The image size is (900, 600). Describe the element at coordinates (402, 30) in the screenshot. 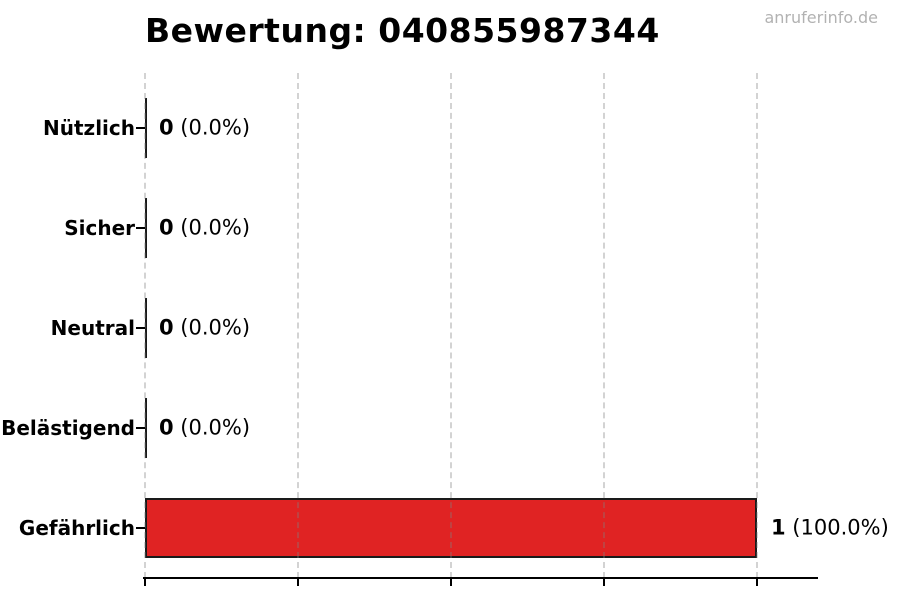

I see `chart-title: Bewertung: 040855987344` at that location.